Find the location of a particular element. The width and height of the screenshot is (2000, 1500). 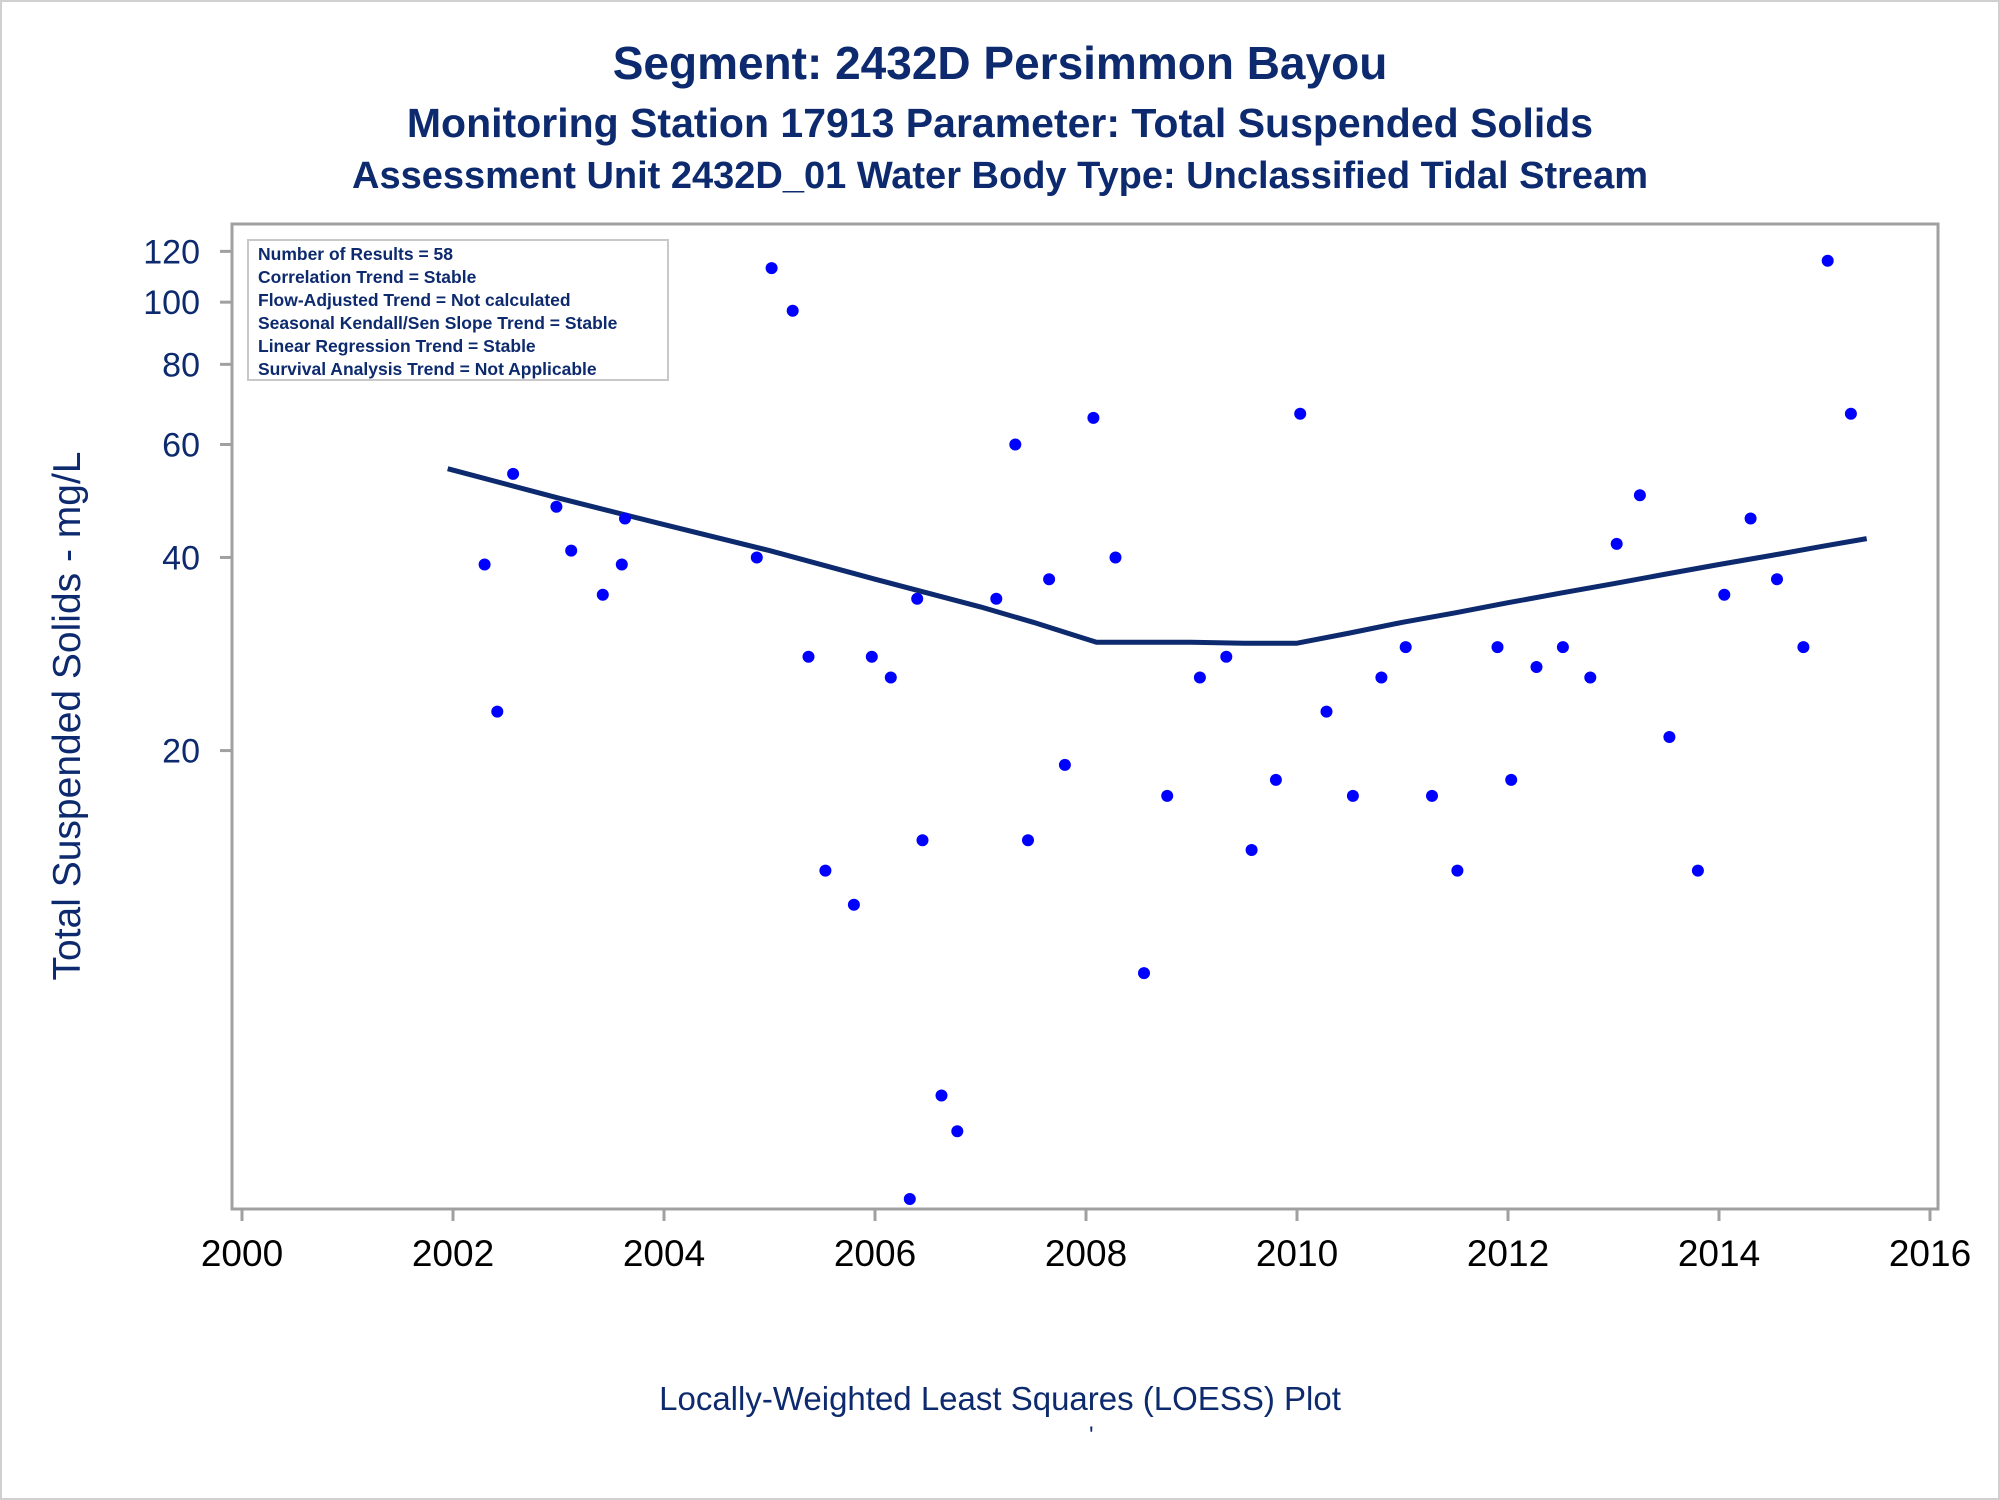

y-axis: 20 40 60 80 100 120 is located at coordinates (187, 502).